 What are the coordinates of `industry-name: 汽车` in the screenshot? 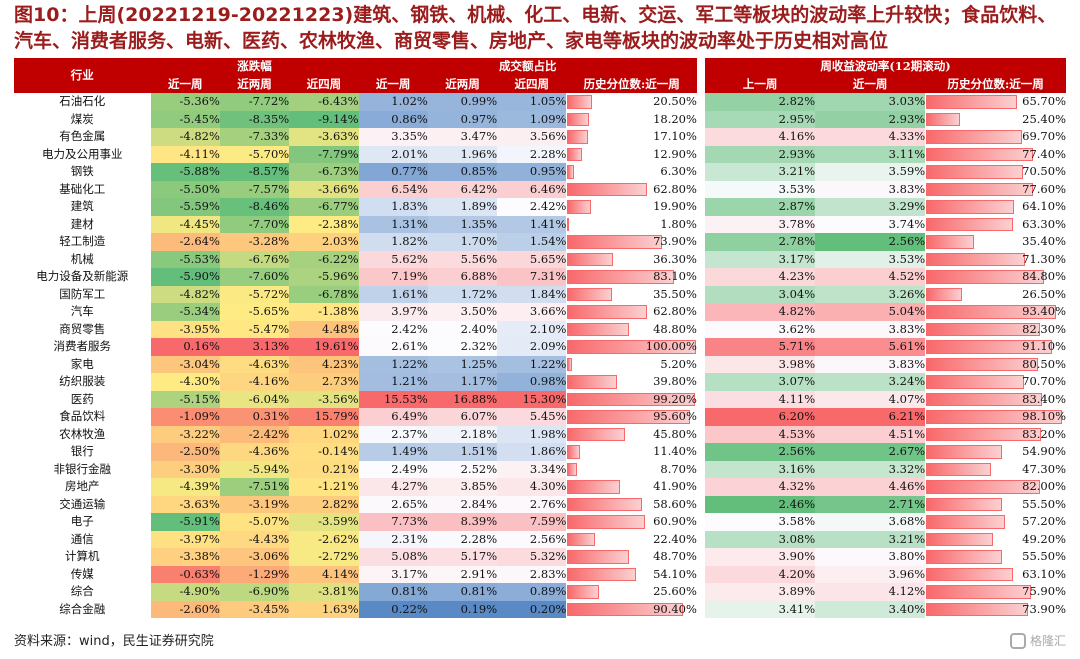 It's located at (82, 311).